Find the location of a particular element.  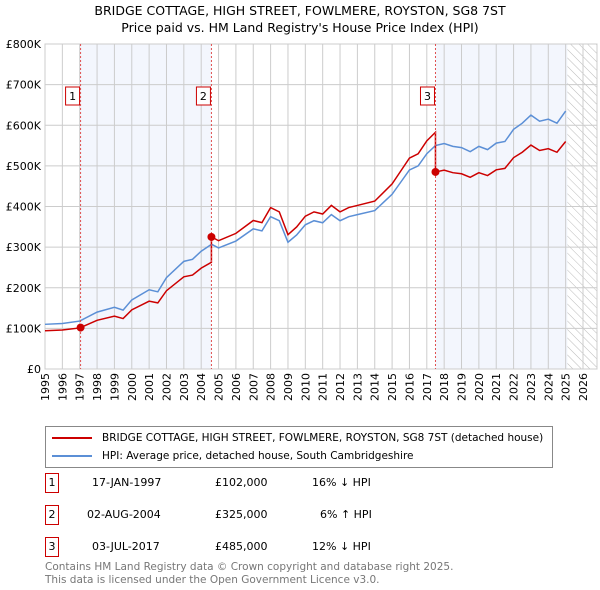

sale-hpi-diff: 12% ↓ HPI is located at coordinates (341, 546).